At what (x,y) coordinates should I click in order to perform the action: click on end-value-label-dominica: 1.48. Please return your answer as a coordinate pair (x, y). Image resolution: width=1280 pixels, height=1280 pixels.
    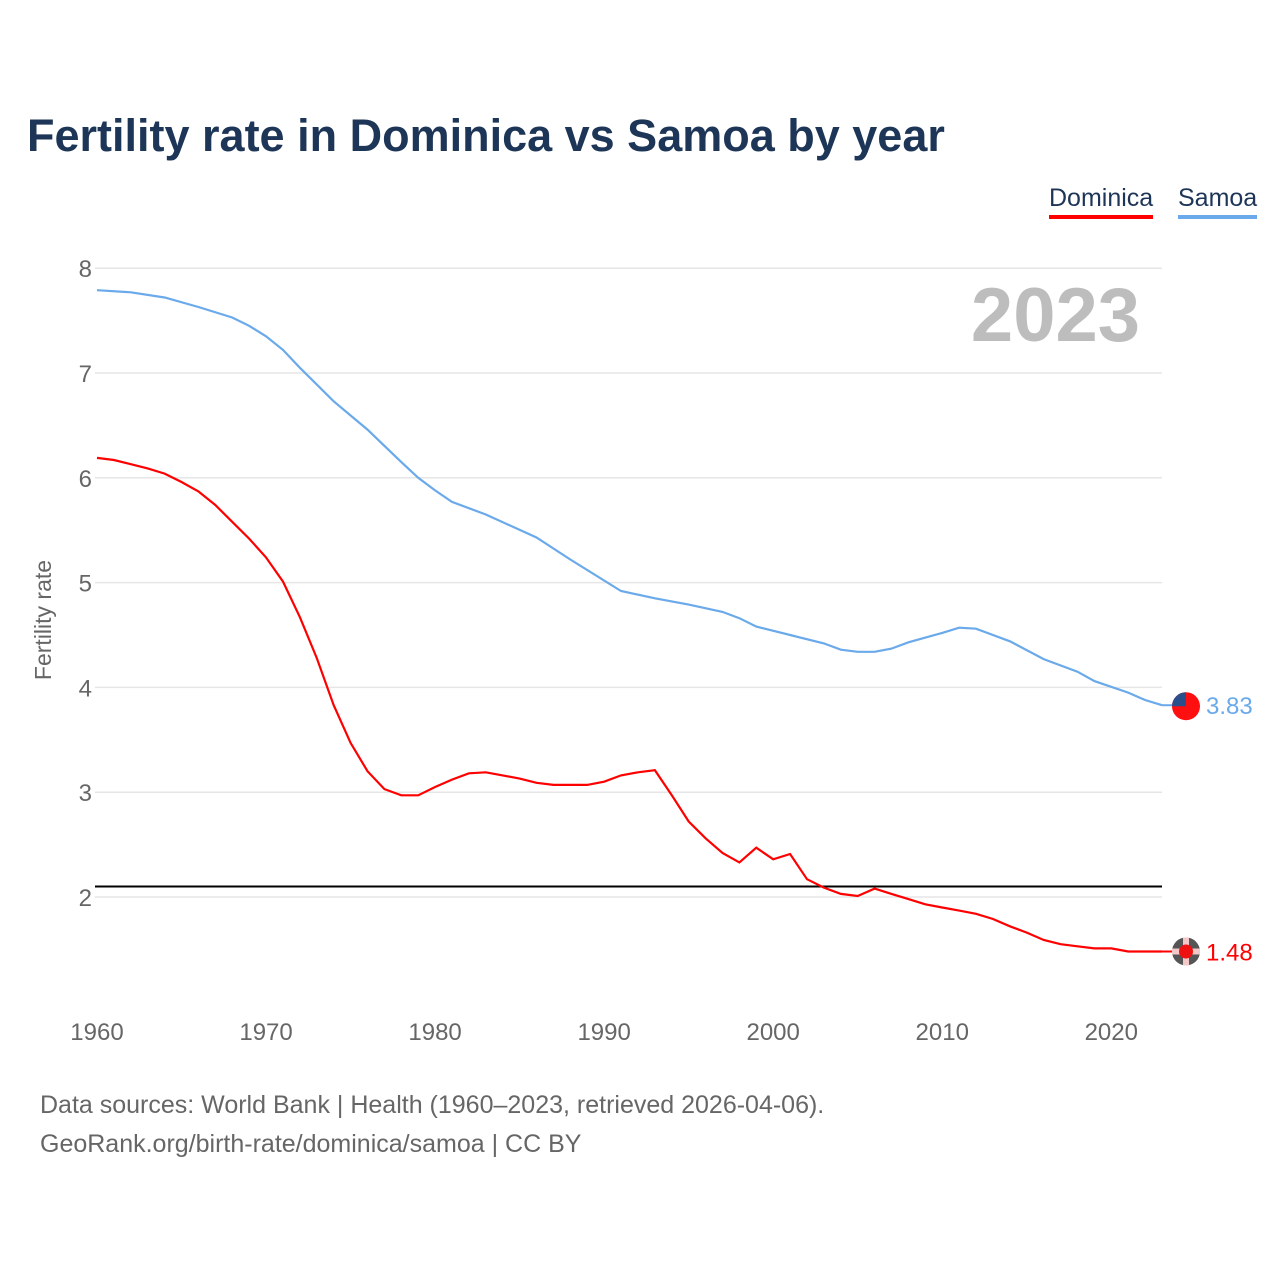
    Looking at the image, I should click on (1229, 952).